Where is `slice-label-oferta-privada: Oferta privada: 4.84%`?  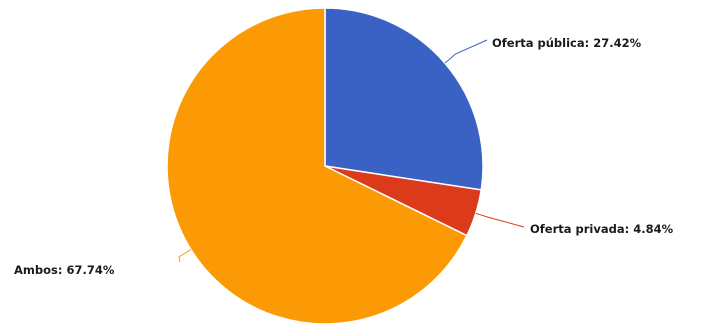
slice-label-oferta-privada: Oferta privada: 4.84% is located at coordinates (602, 229).